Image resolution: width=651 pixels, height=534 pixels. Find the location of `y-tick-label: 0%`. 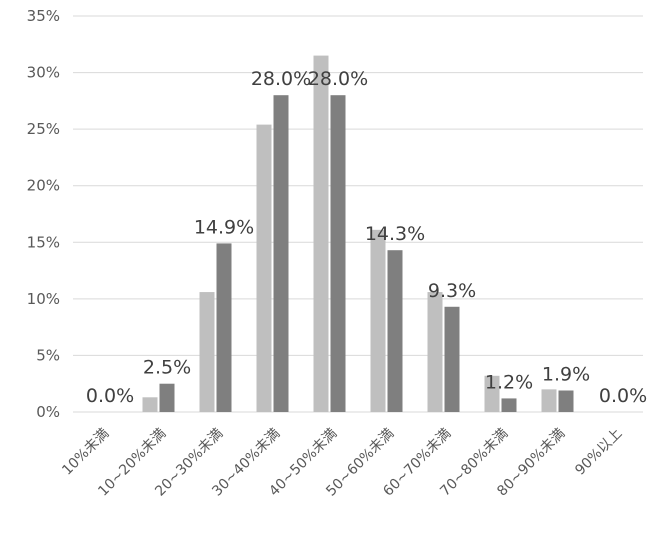

y-tick-label: 0% is located at coordinates (48, 412).